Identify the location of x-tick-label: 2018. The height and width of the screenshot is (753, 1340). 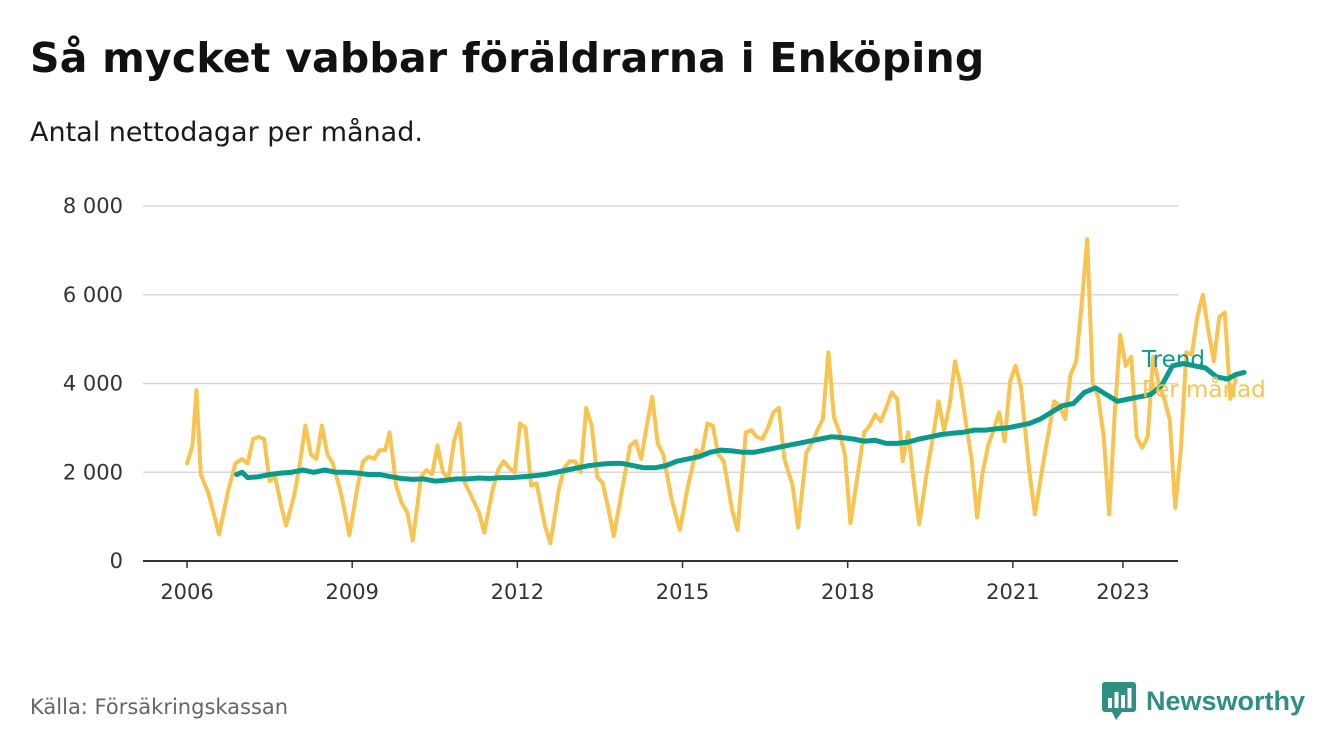
(847, 592).